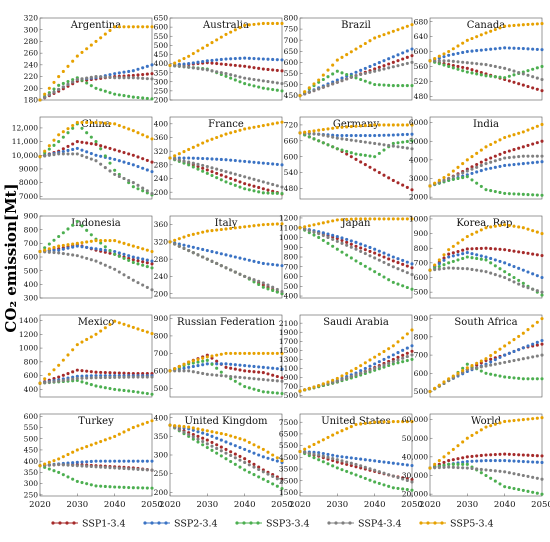  What do you see at coordinates (95, 25) in the screenshot?
I see `panel-title: Argentina` at bounding box center [95, 25].